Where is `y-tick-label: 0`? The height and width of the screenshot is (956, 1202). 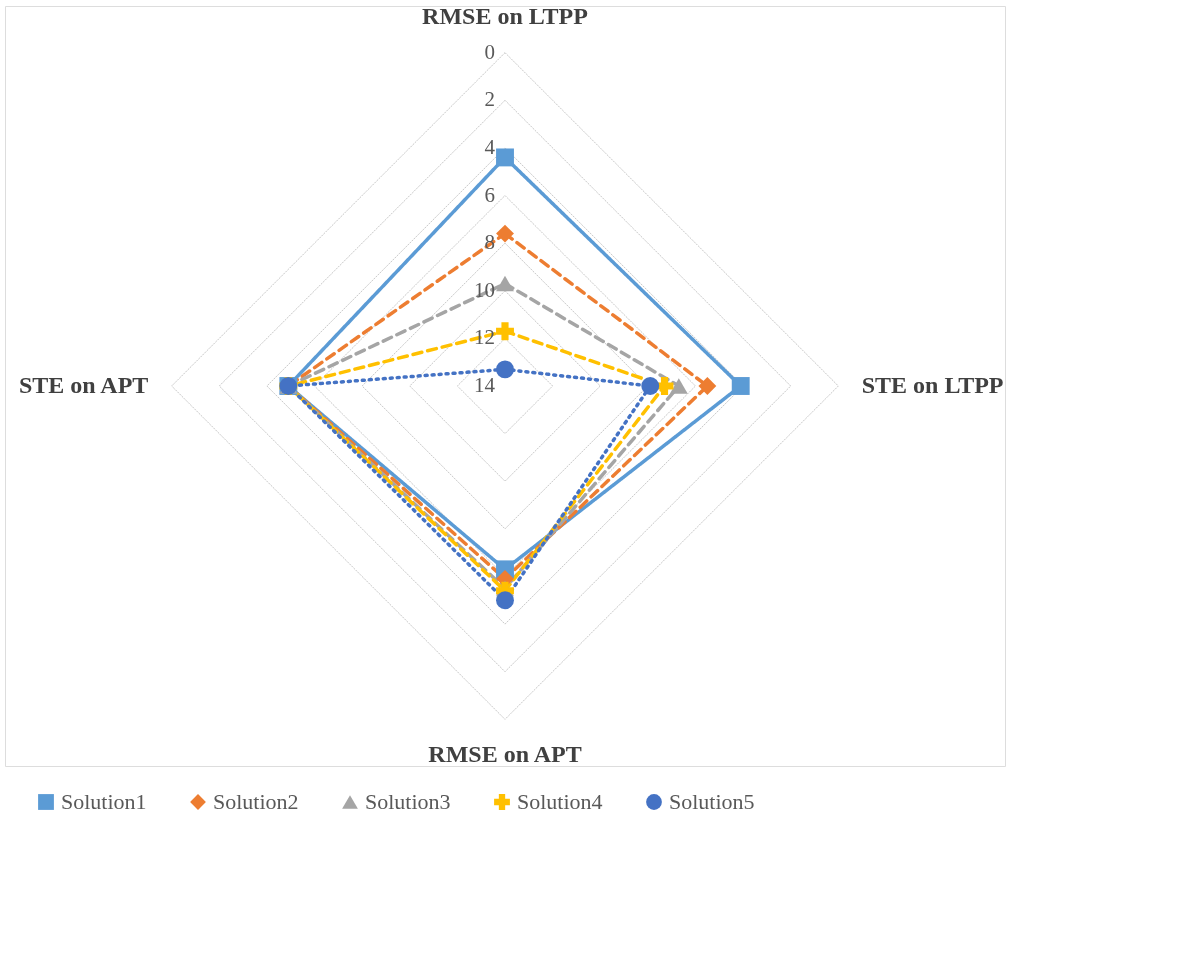
y-tick-label: 0 is located at coordinates (489, 51).